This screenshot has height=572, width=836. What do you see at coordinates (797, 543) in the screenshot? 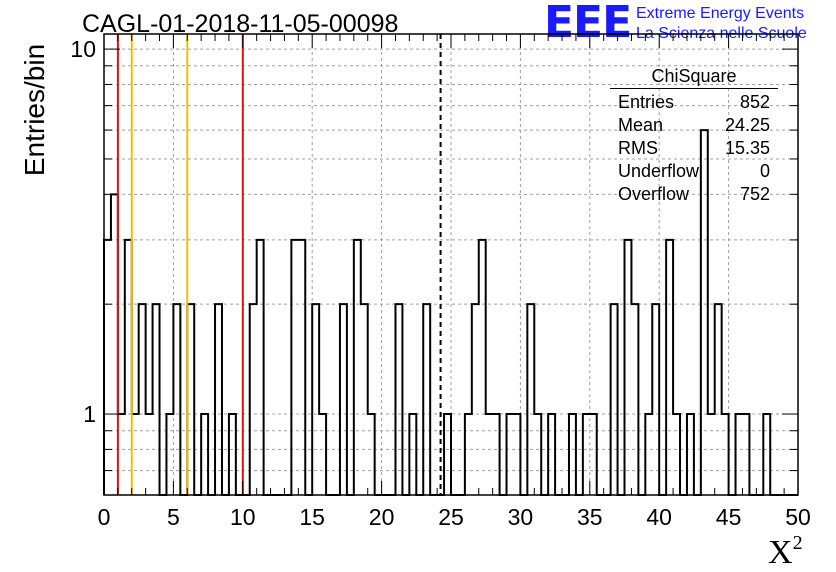
I see `x-axis-label-superscript: 2` at bounding box center [797, 543].